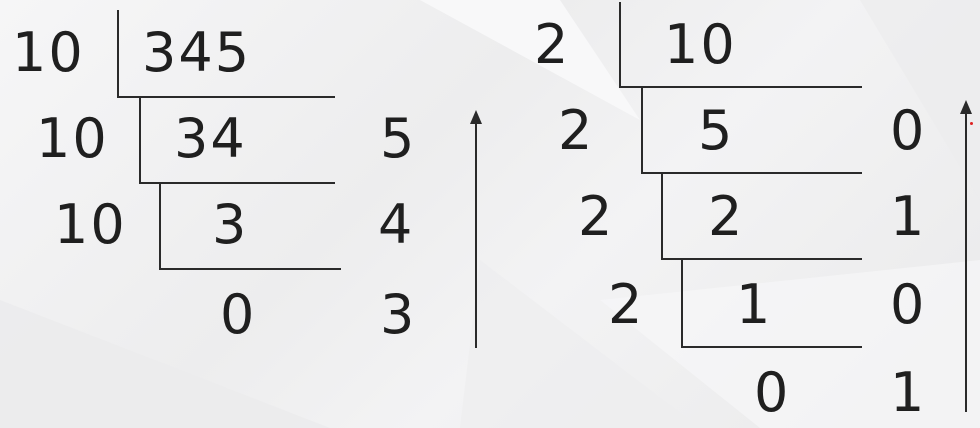 The width and height of the screenshot is (980, 428). Describe the element at coordinates (576, 130) in the screenshot. I see `binary-divisor-1: 2` at that location.